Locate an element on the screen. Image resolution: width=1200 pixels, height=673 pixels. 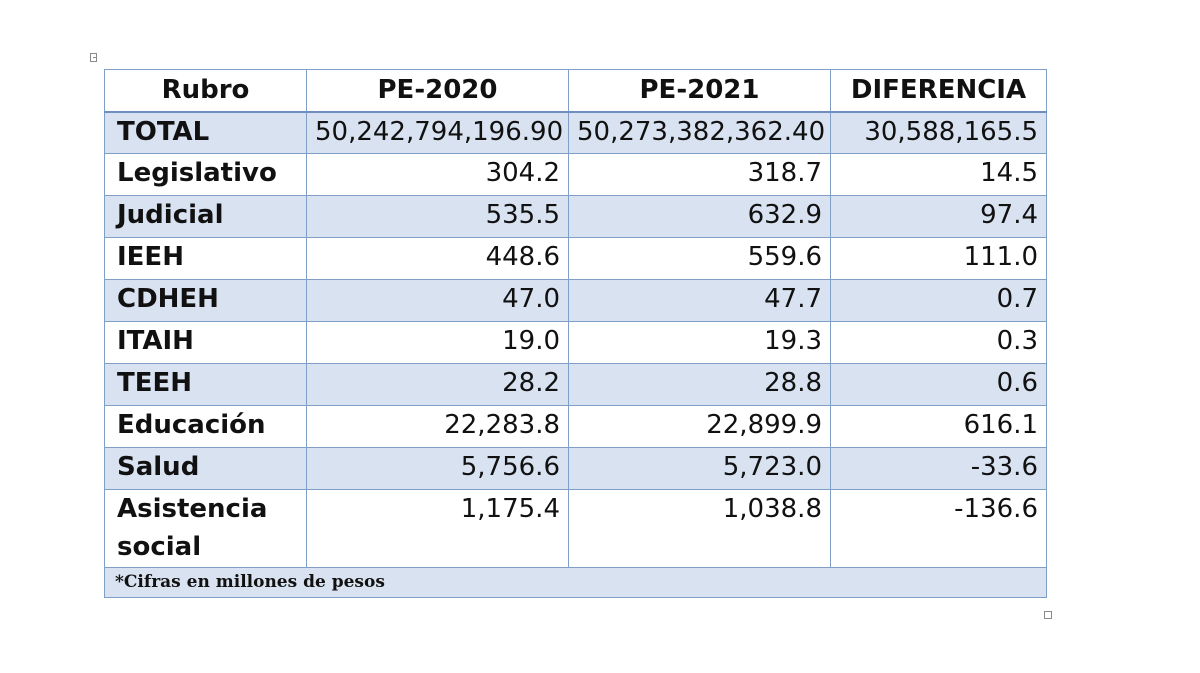
table-row: ITAIH 19.0 19.3 0.3 is located at coordinates (575, 342).